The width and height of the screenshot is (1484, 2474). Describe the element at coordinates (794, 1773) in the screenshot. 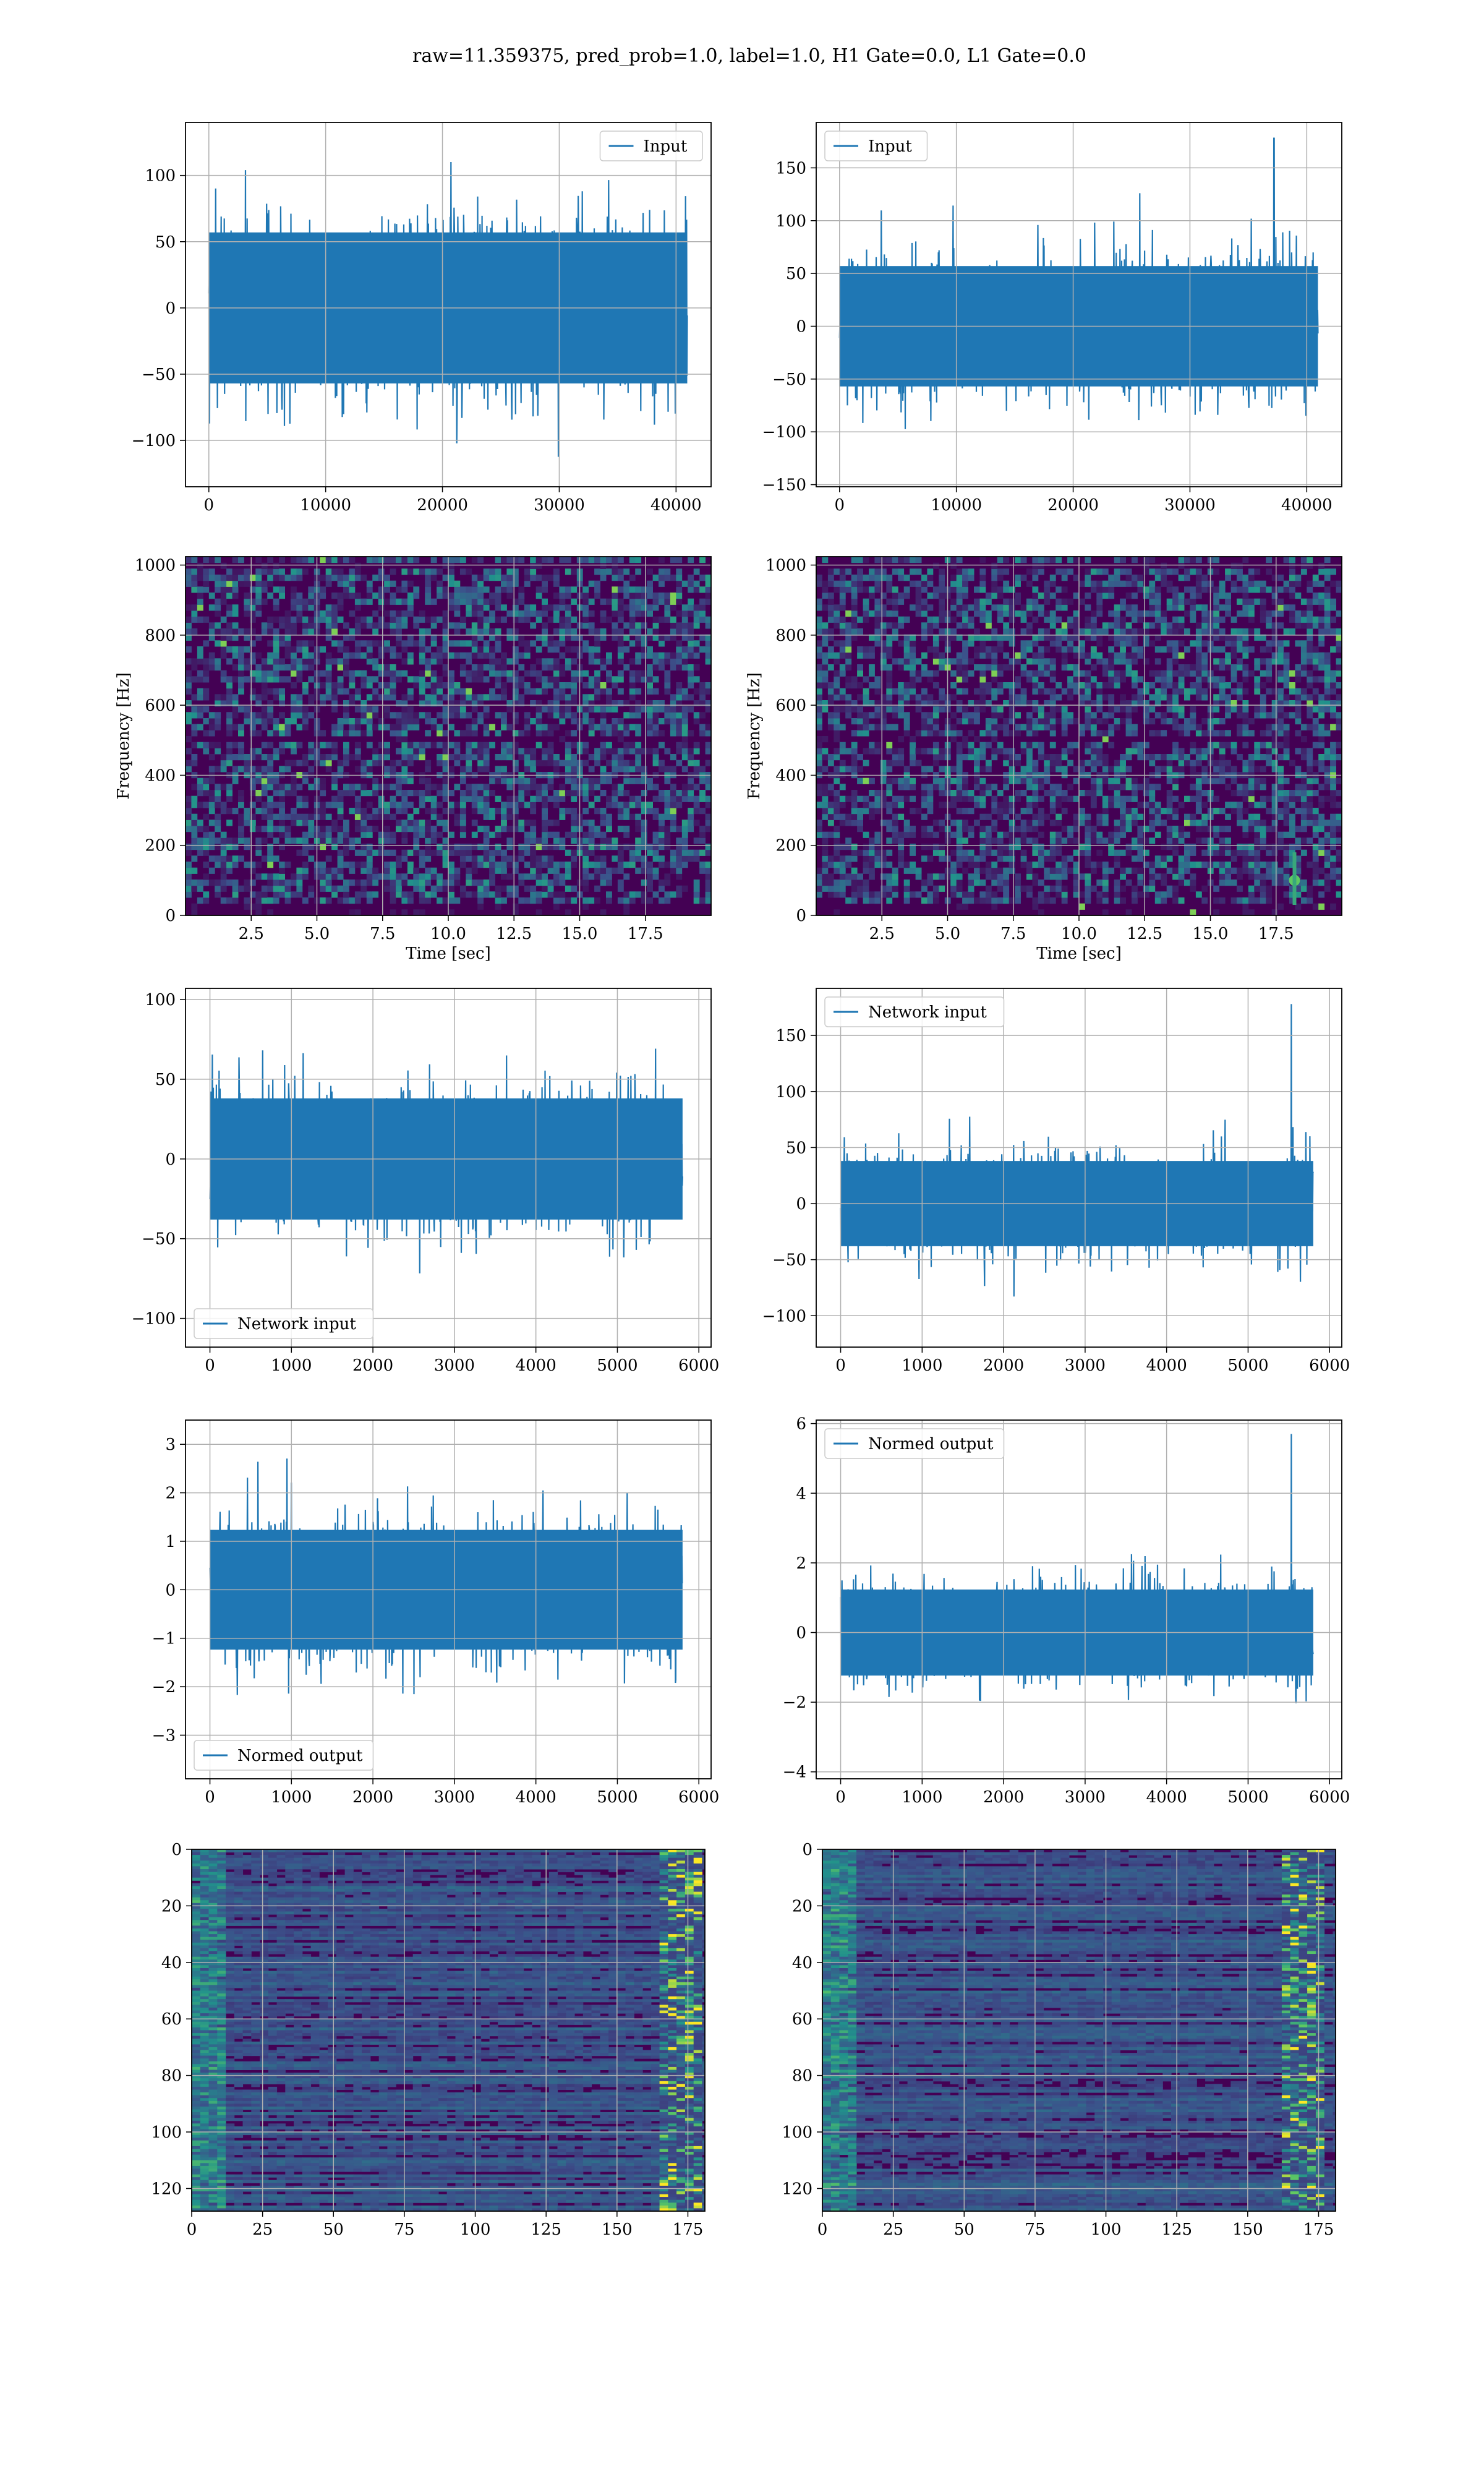

I see `y-tick-label: −4` at that location.